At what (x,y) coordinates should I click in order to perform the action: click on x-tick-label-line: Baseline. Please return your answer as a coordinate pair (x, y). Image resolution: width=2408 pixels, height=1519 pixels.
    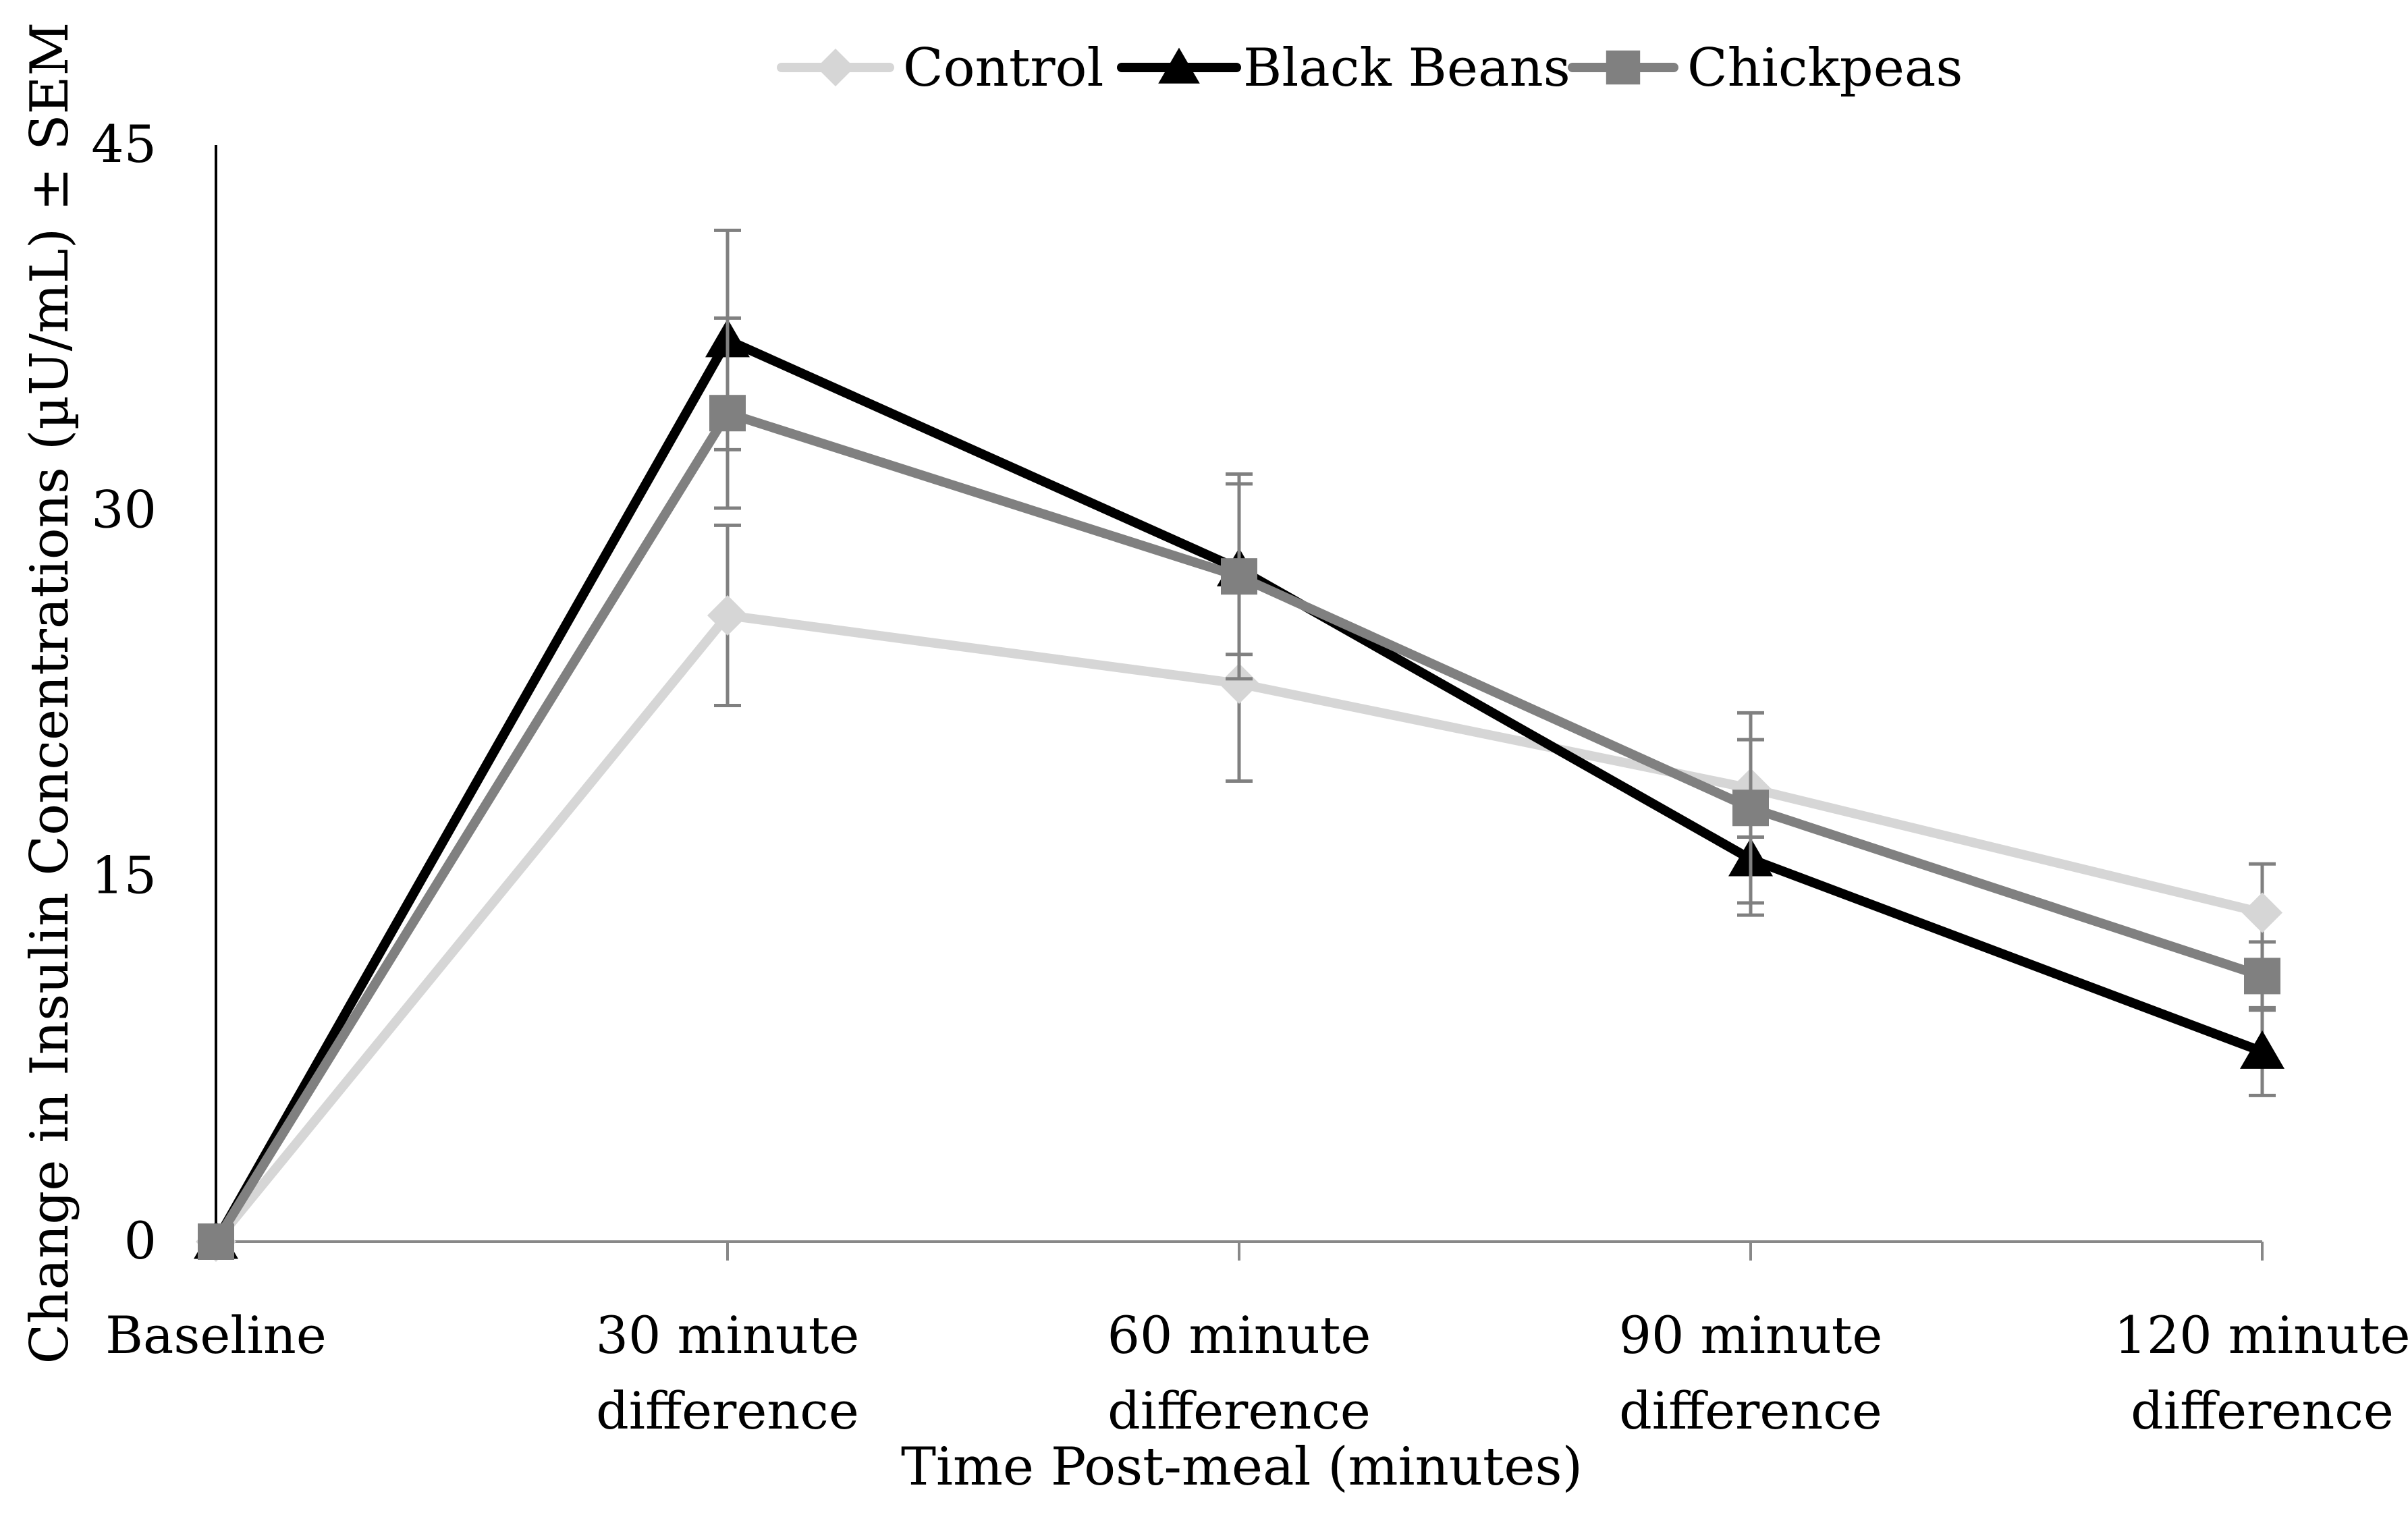
    Looking at the image, I should click on (216, 1335).